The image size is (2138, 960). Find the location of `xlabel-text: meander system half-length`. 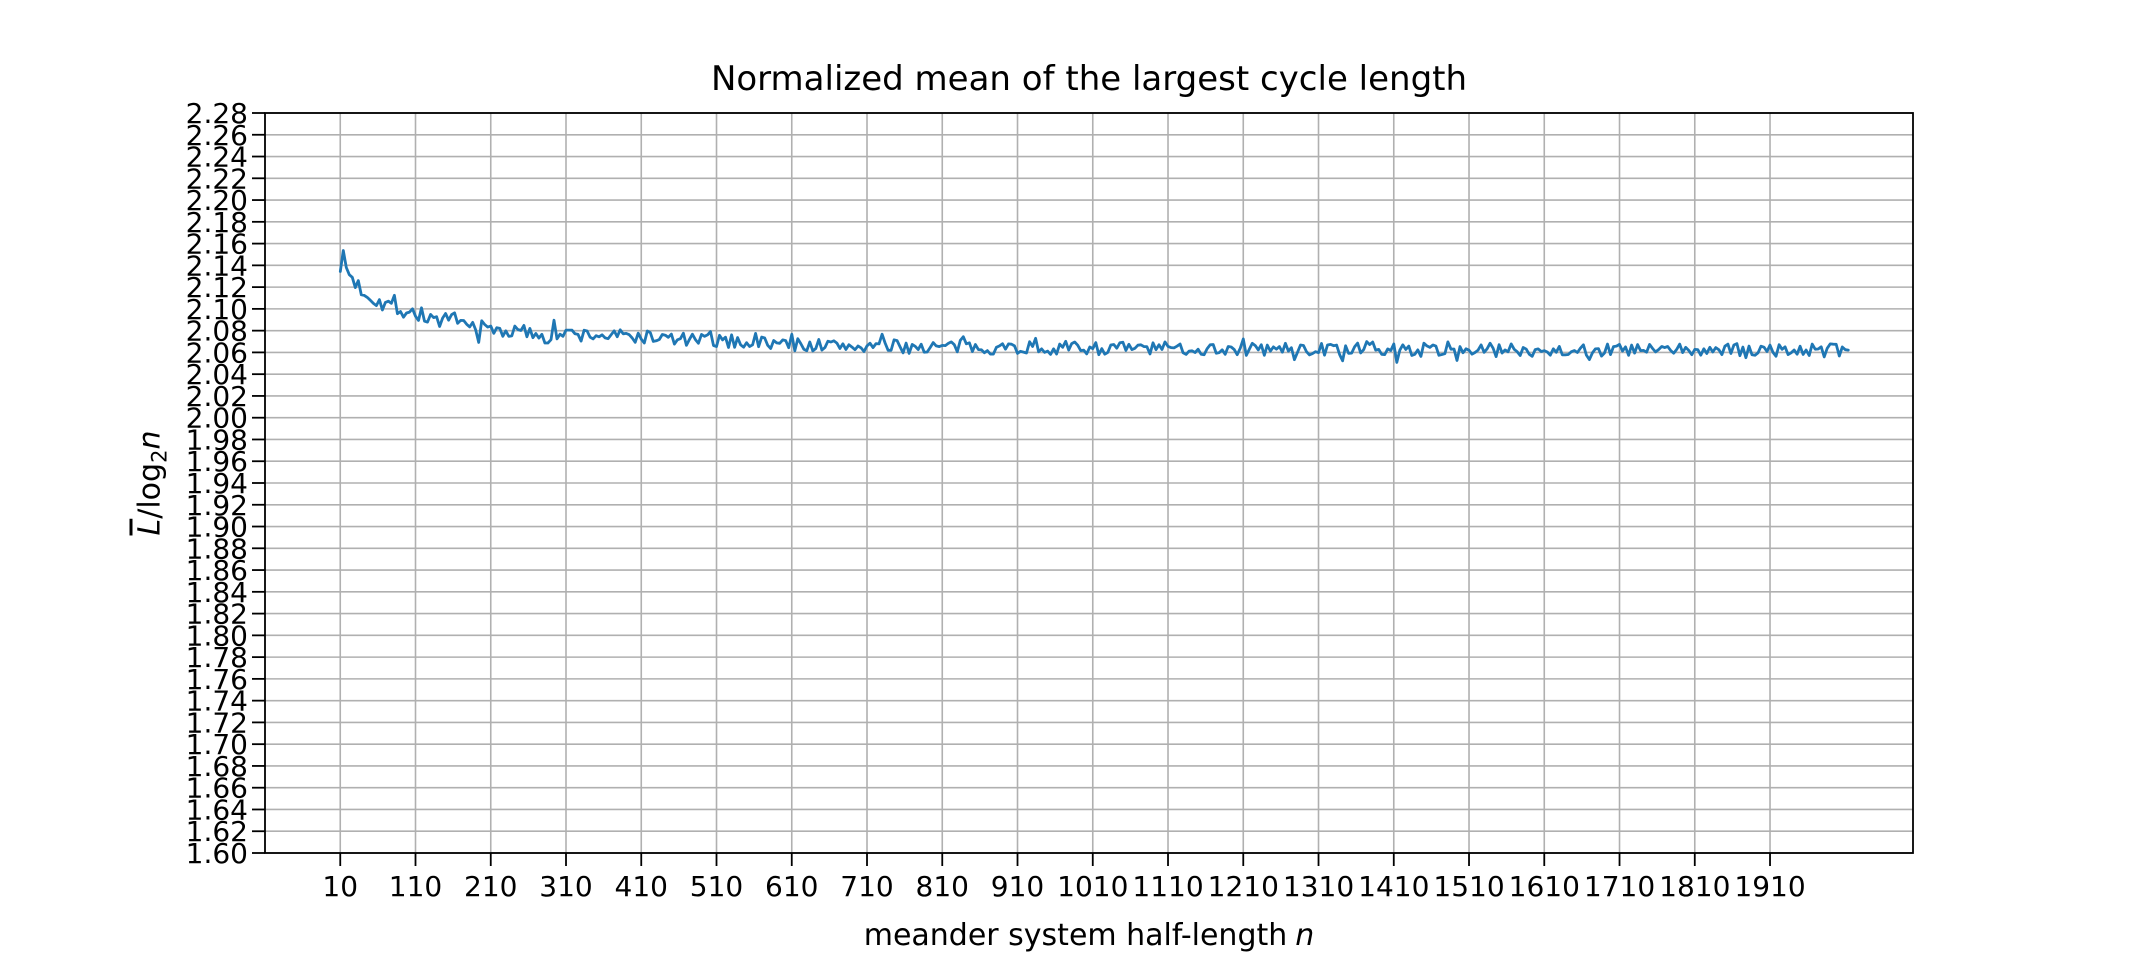

xlabel-text: meander system half-length is located at coordinates (1075, 935).